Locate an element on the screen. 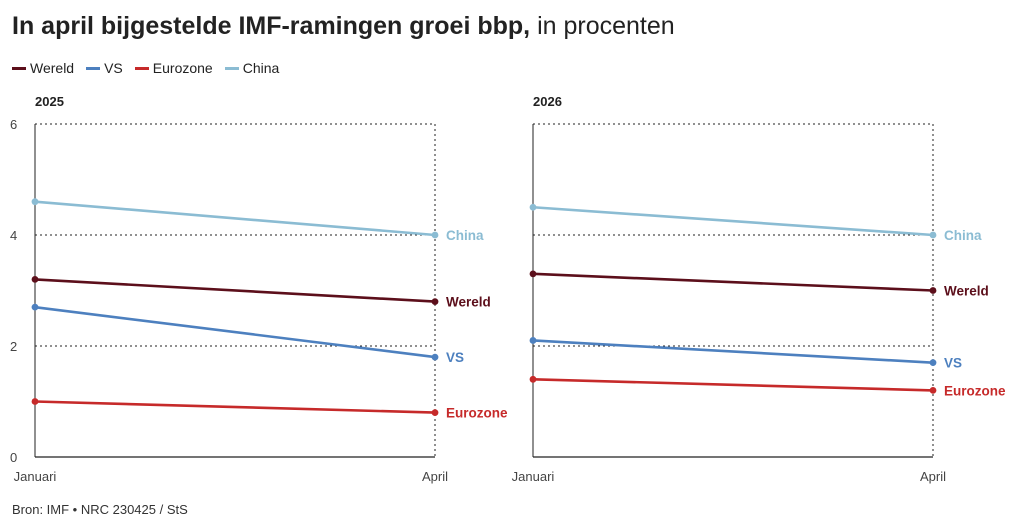 The image size is (1020, 529). series-line-2025-china is located at coordinates (235, 218).